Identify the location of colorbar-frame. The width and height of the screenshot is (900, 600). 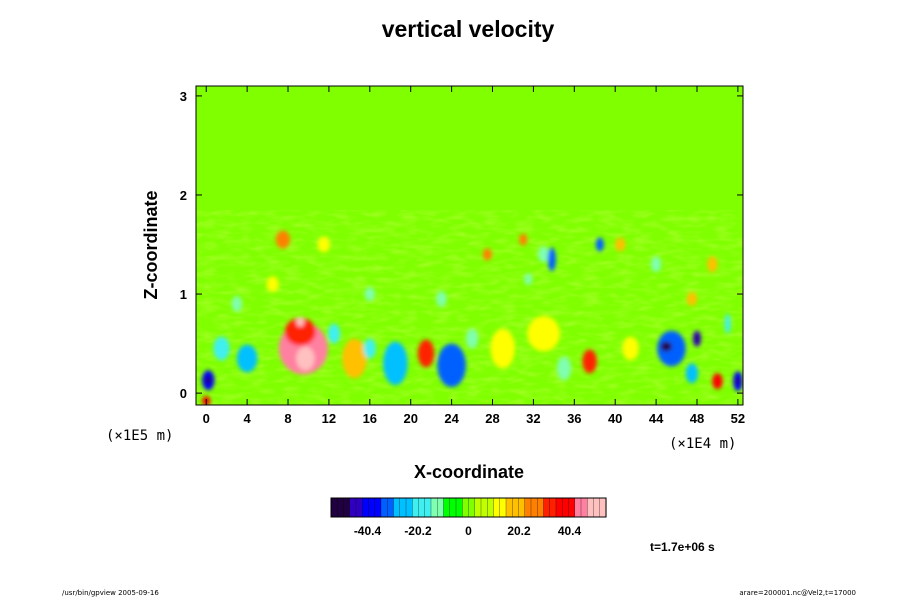
(468, 507).